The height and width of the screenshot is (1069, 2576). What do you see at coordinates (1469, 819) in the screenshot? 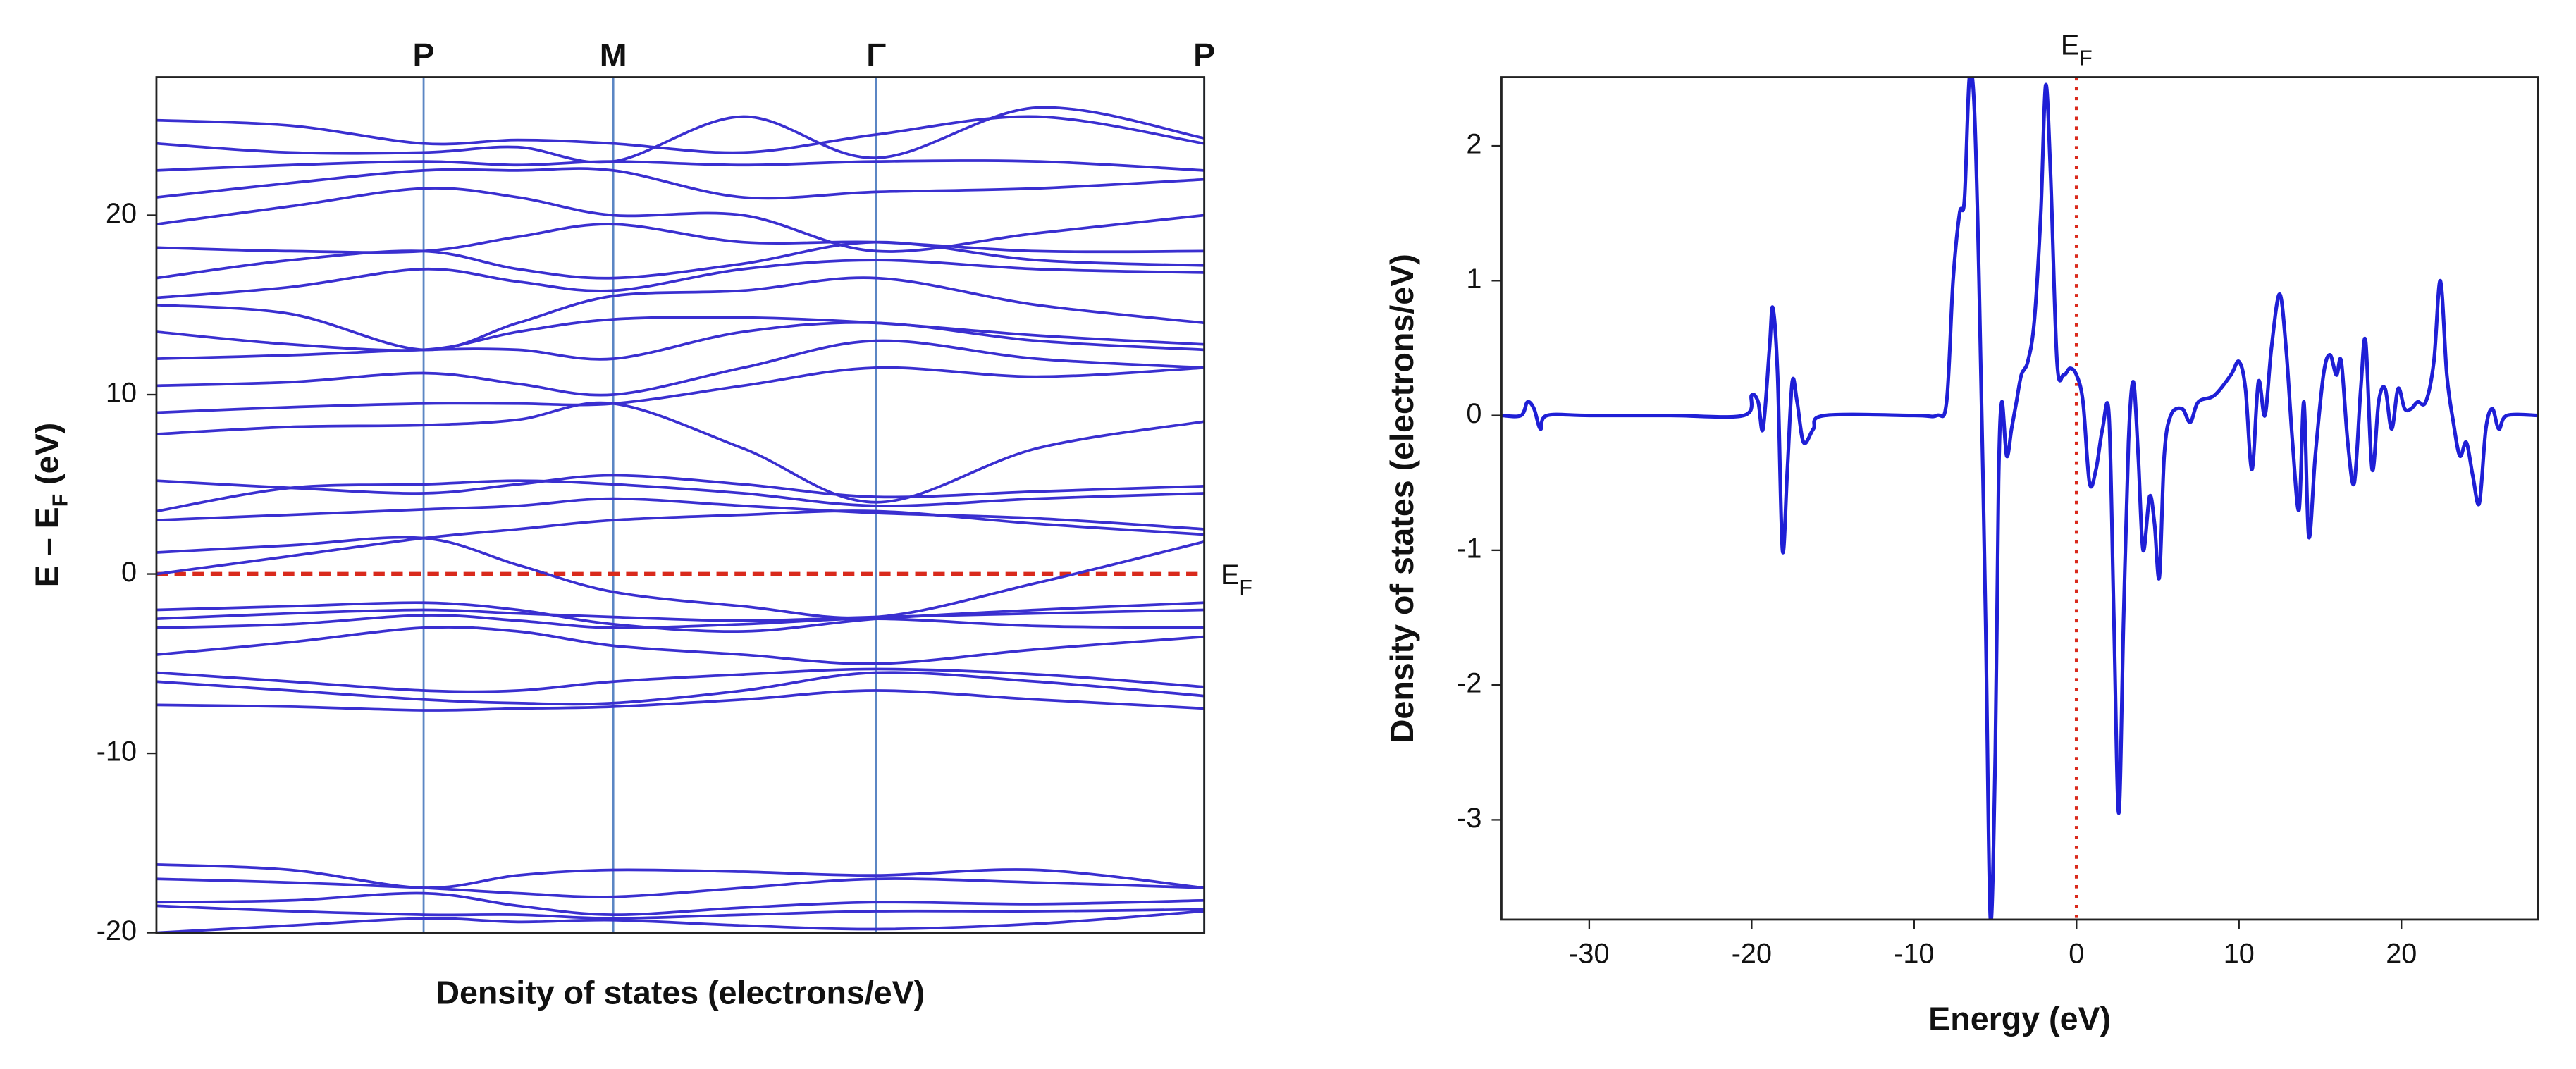
I see `y-tick-label: -3` at bounding box center [1469, 819].